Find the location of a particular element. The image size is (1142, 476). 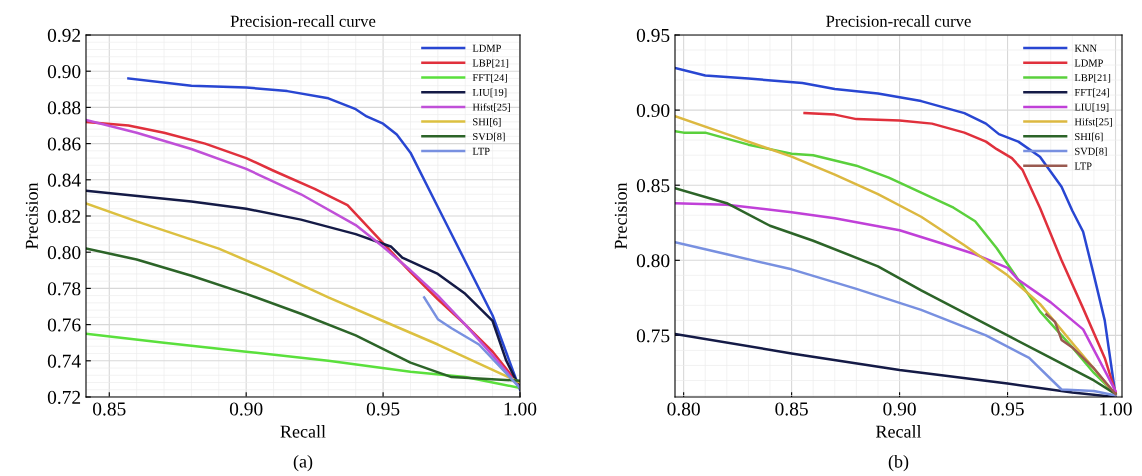

text: (a) is located at coordinates (303, 463).